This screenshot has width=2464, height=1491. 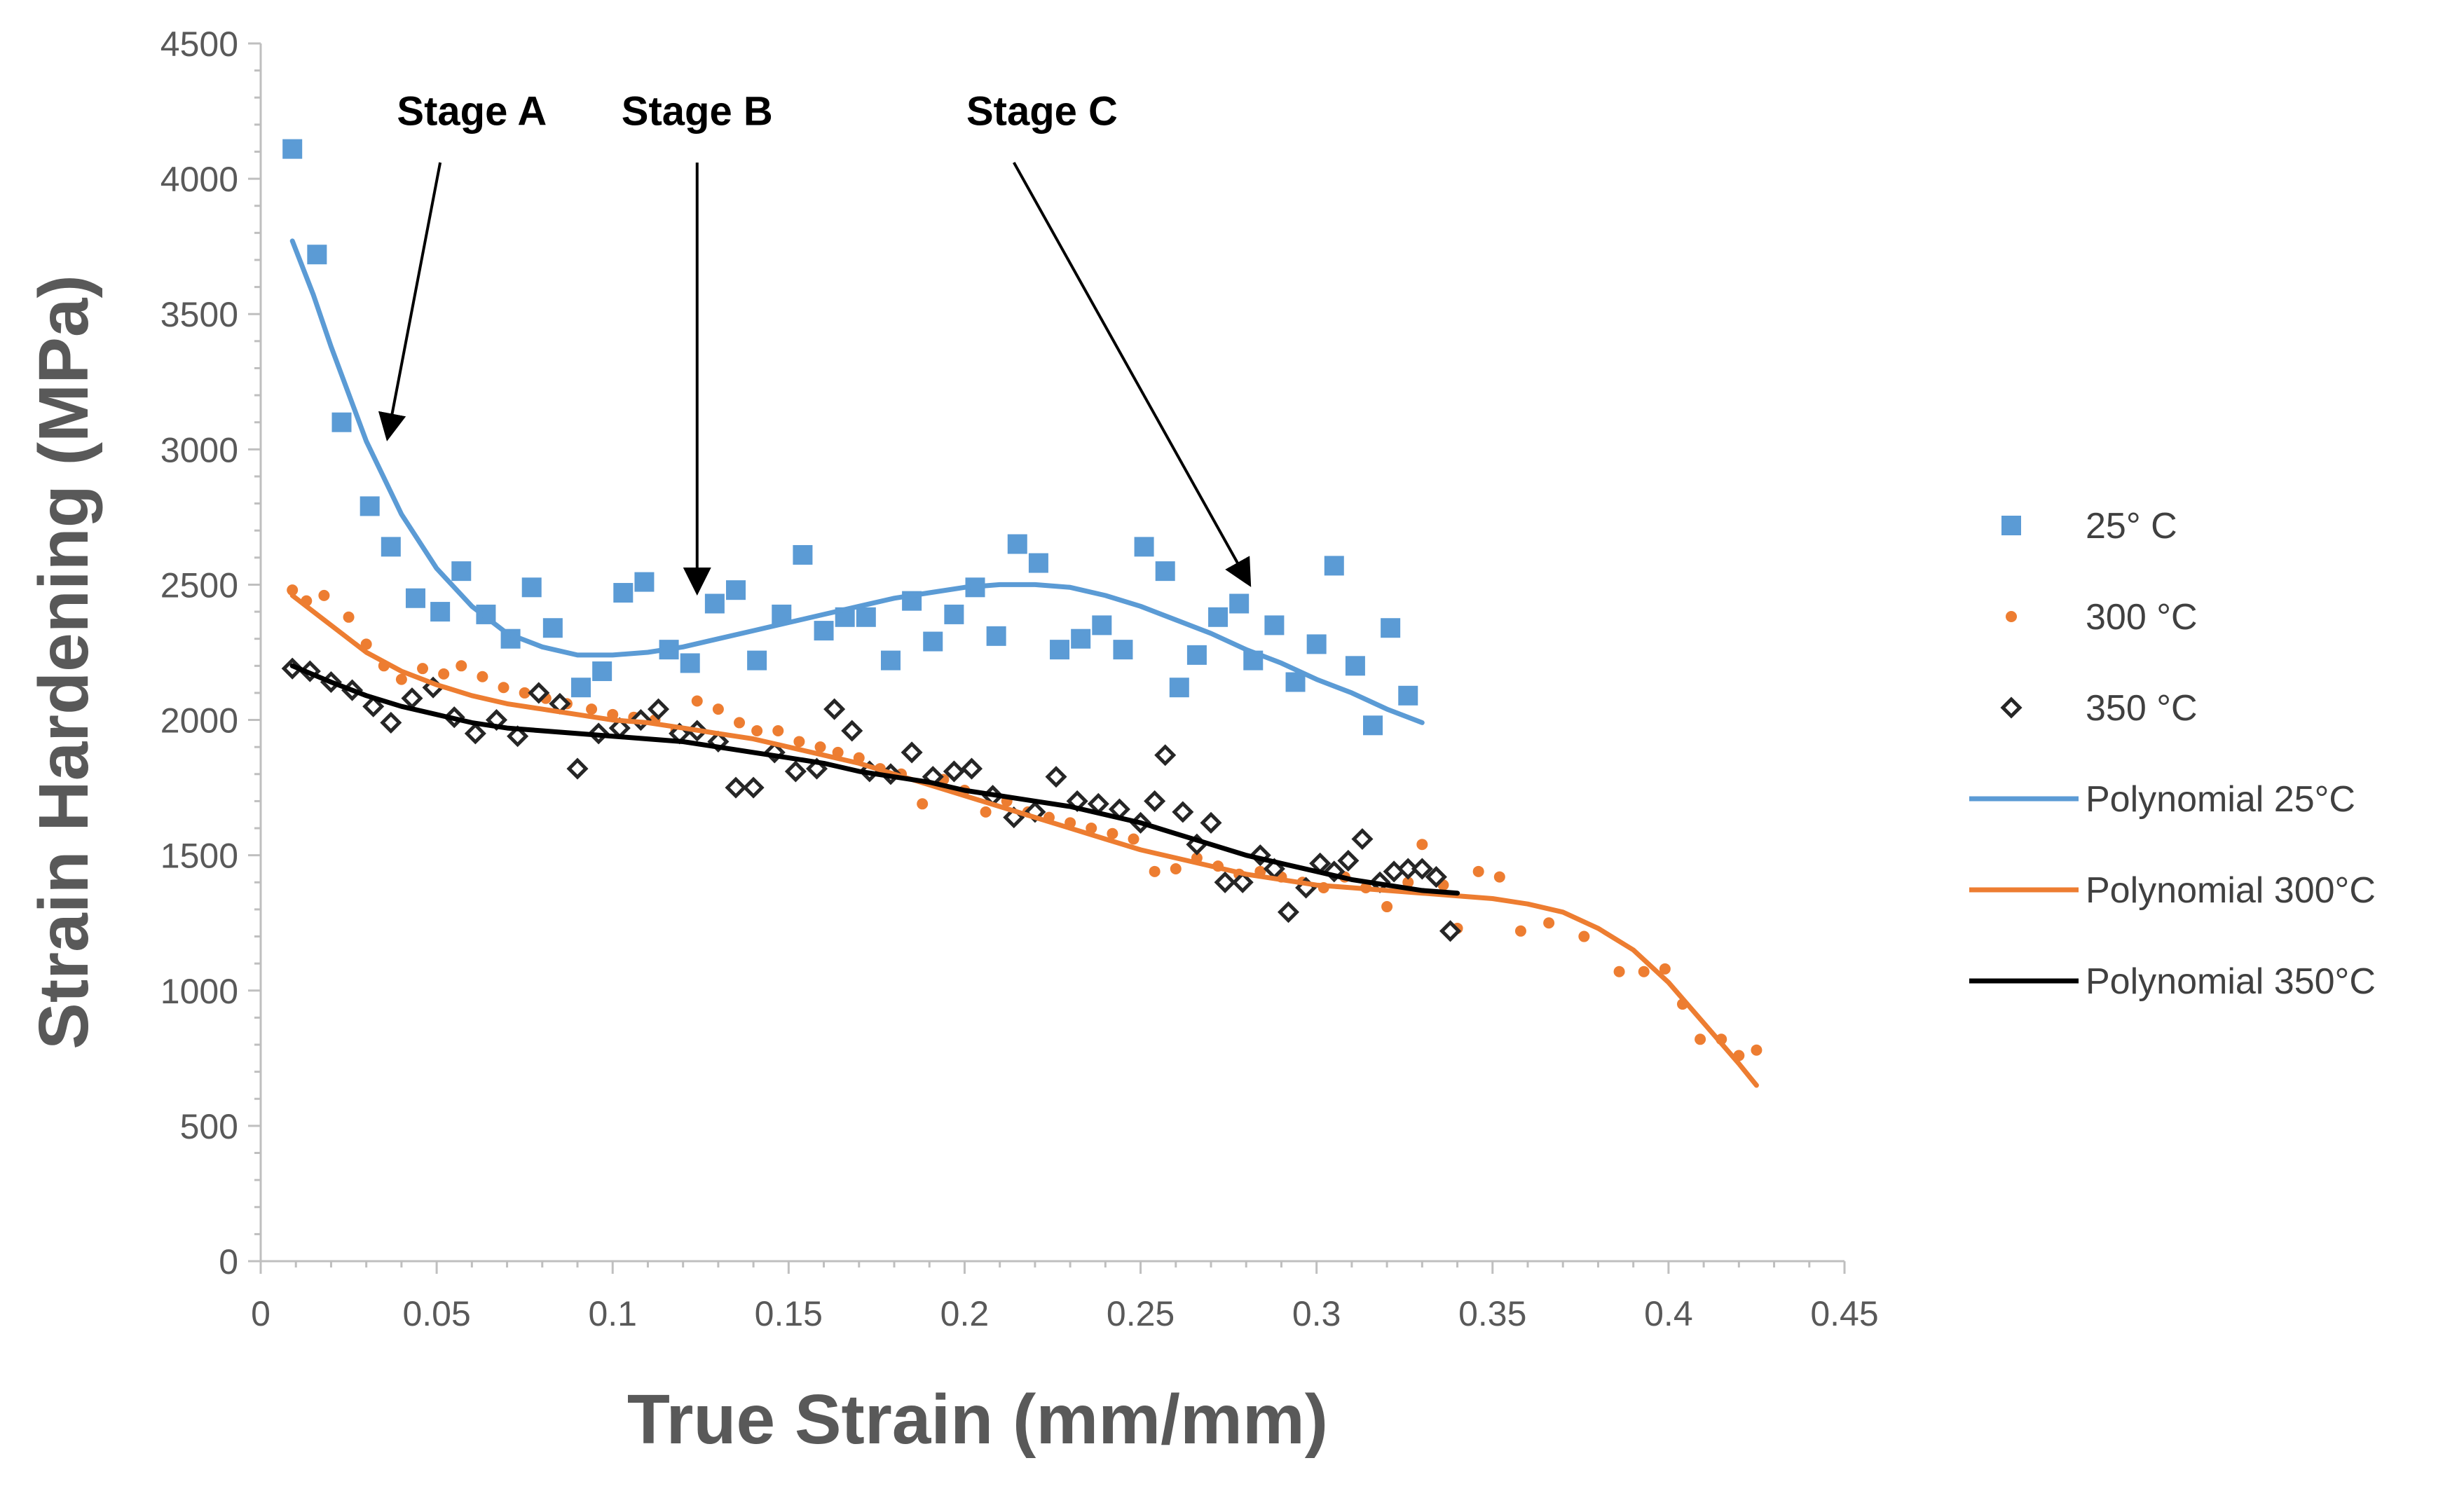 I want to click on x-tick-label: 0.35, so click(x=1492, y=1313).